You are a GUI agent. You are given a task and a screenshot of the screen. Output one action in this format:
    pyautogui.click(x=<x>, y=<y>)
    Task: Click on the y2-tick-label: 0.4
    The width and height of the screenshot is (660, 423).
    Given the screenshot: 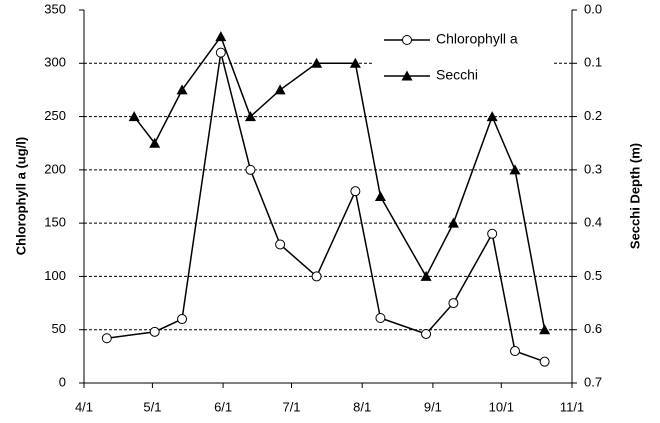 What is the action you would take?
    pyautogui.click(x=593, y=222)
    